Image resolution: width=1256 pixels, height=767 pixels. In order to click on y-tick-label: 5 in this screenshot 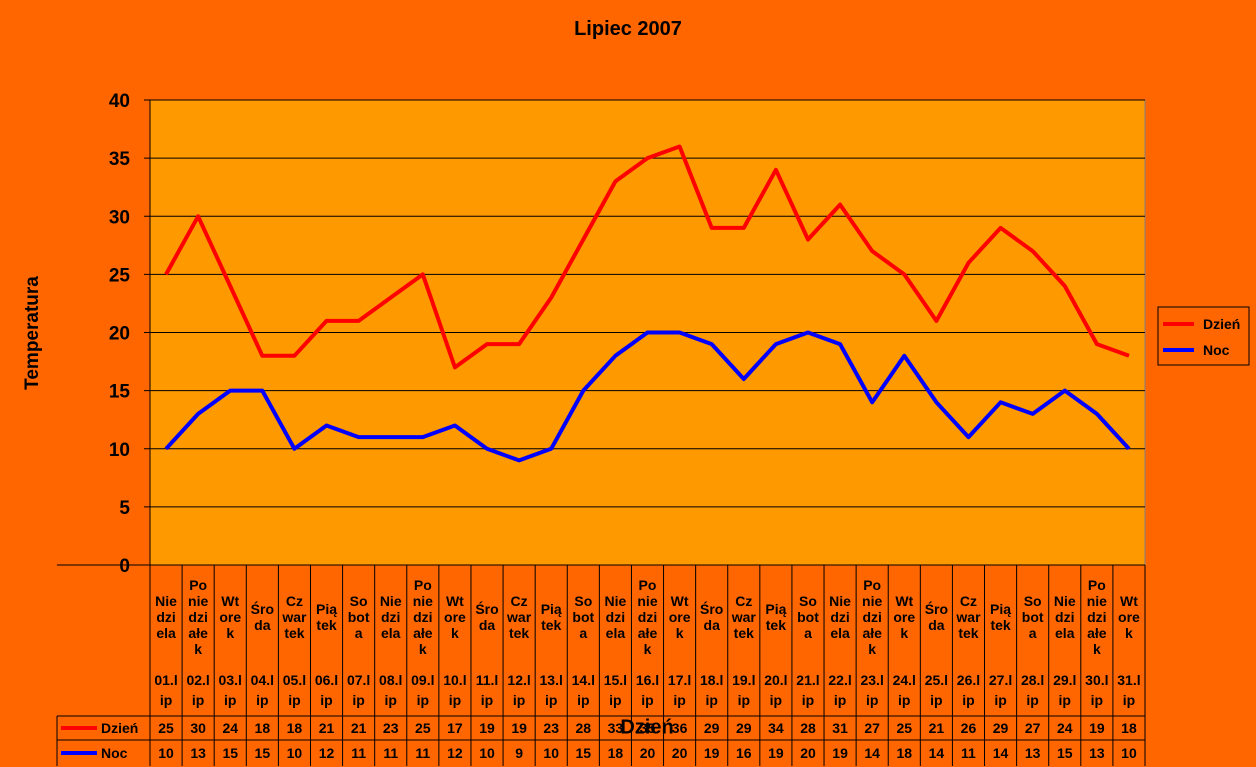, I will do `click(124, 508)`.